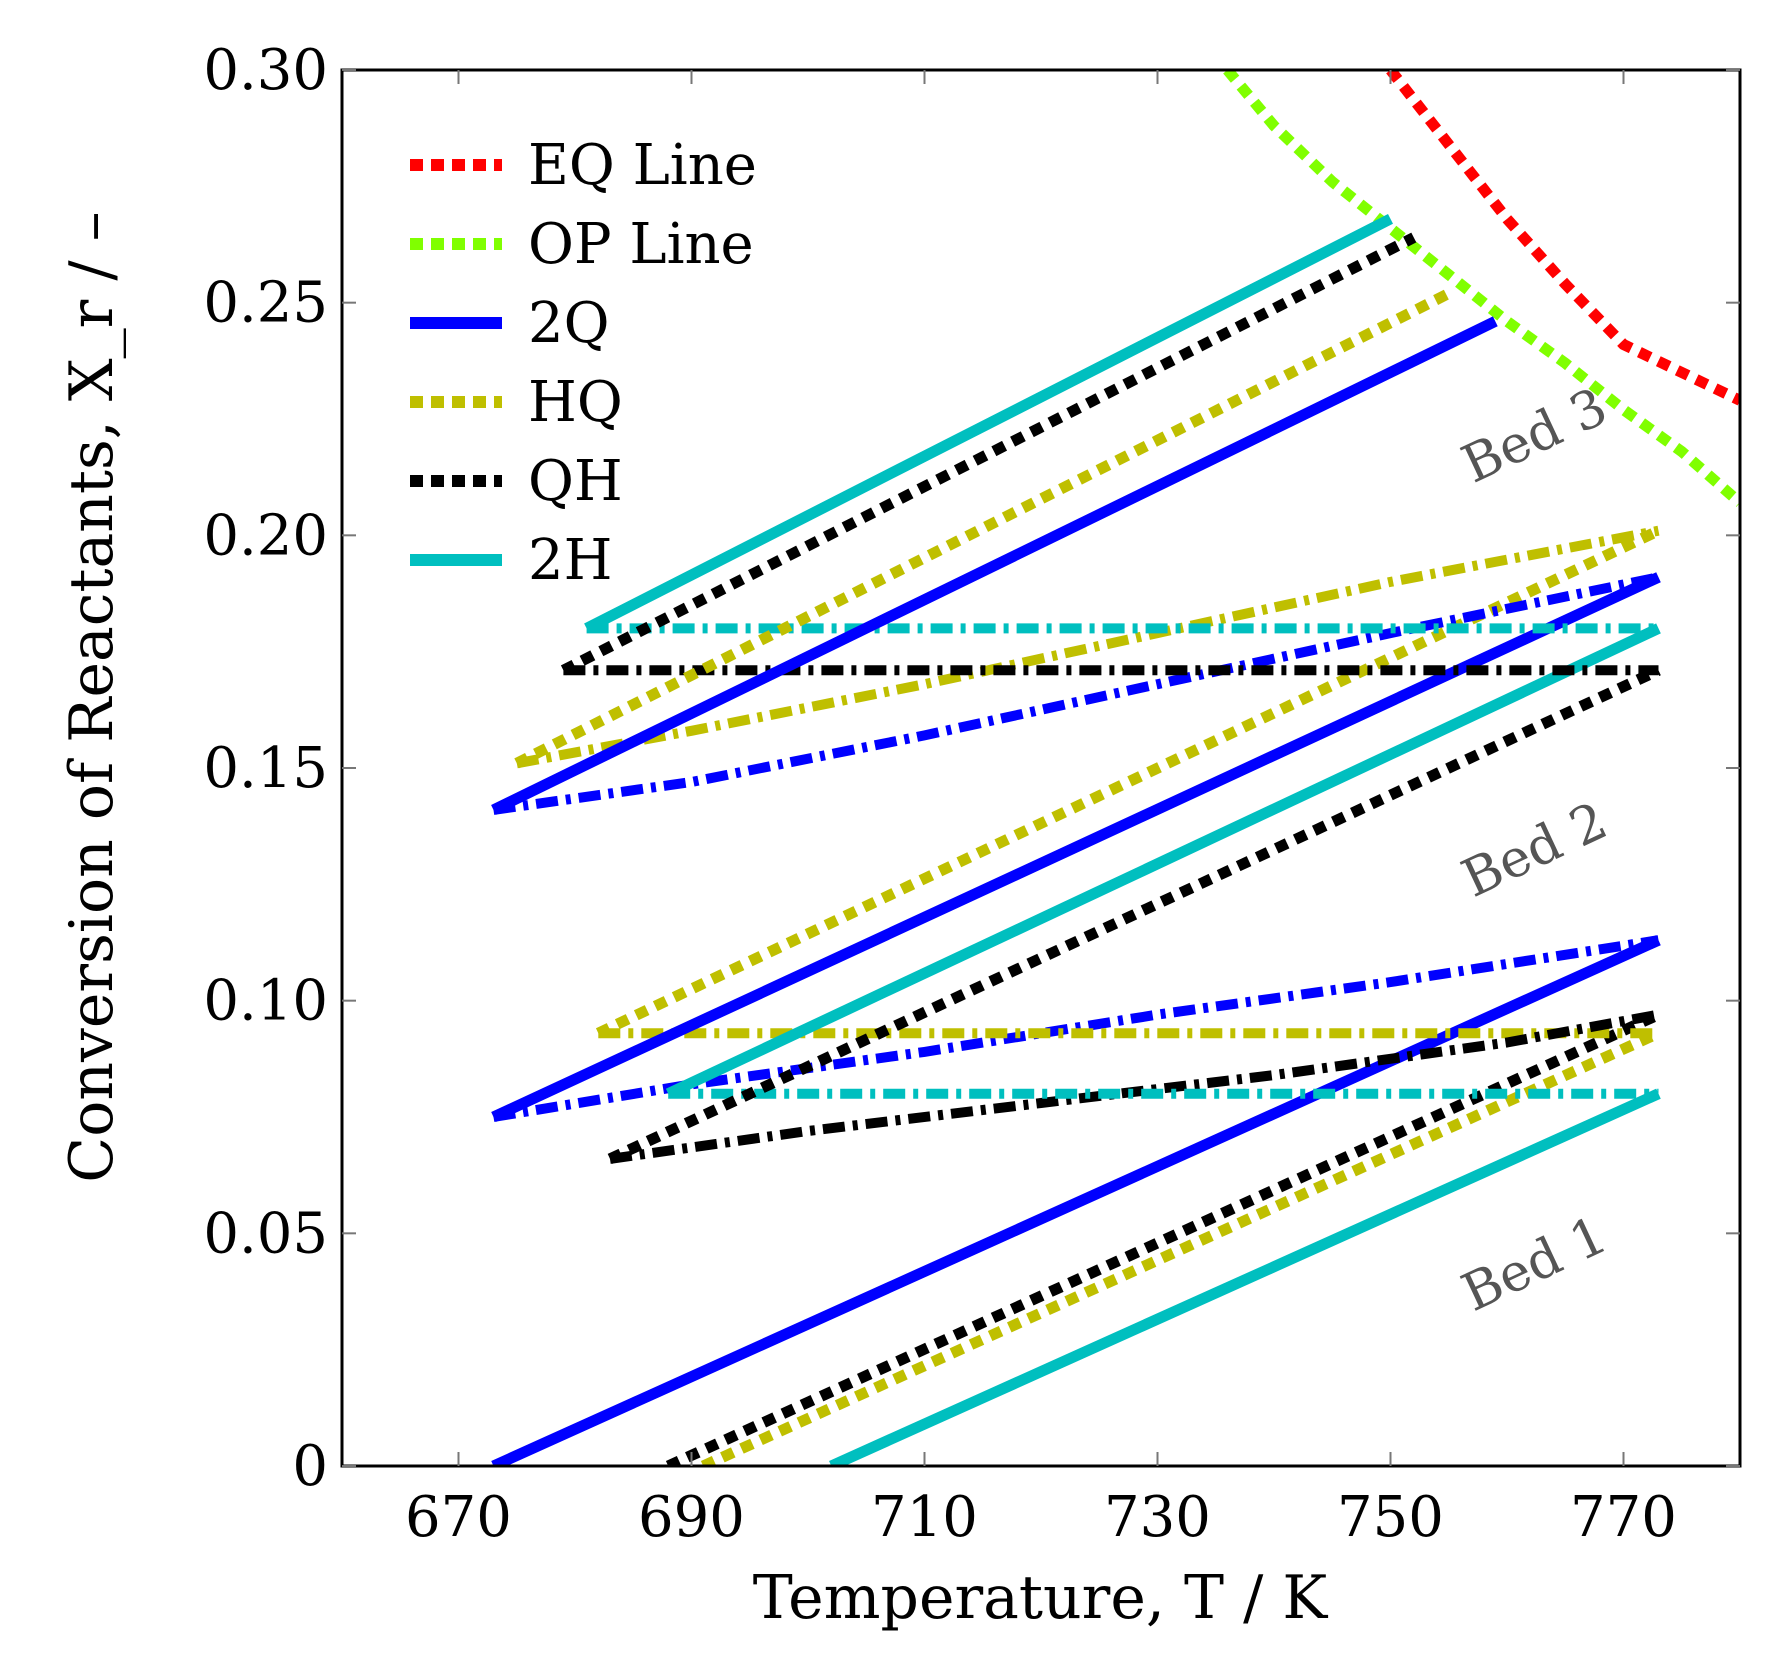  What do you see at coordinates (265, 1001) in the screenshot?
I see `y-tick-label: 0.10` at bounding box center [265, 1001].